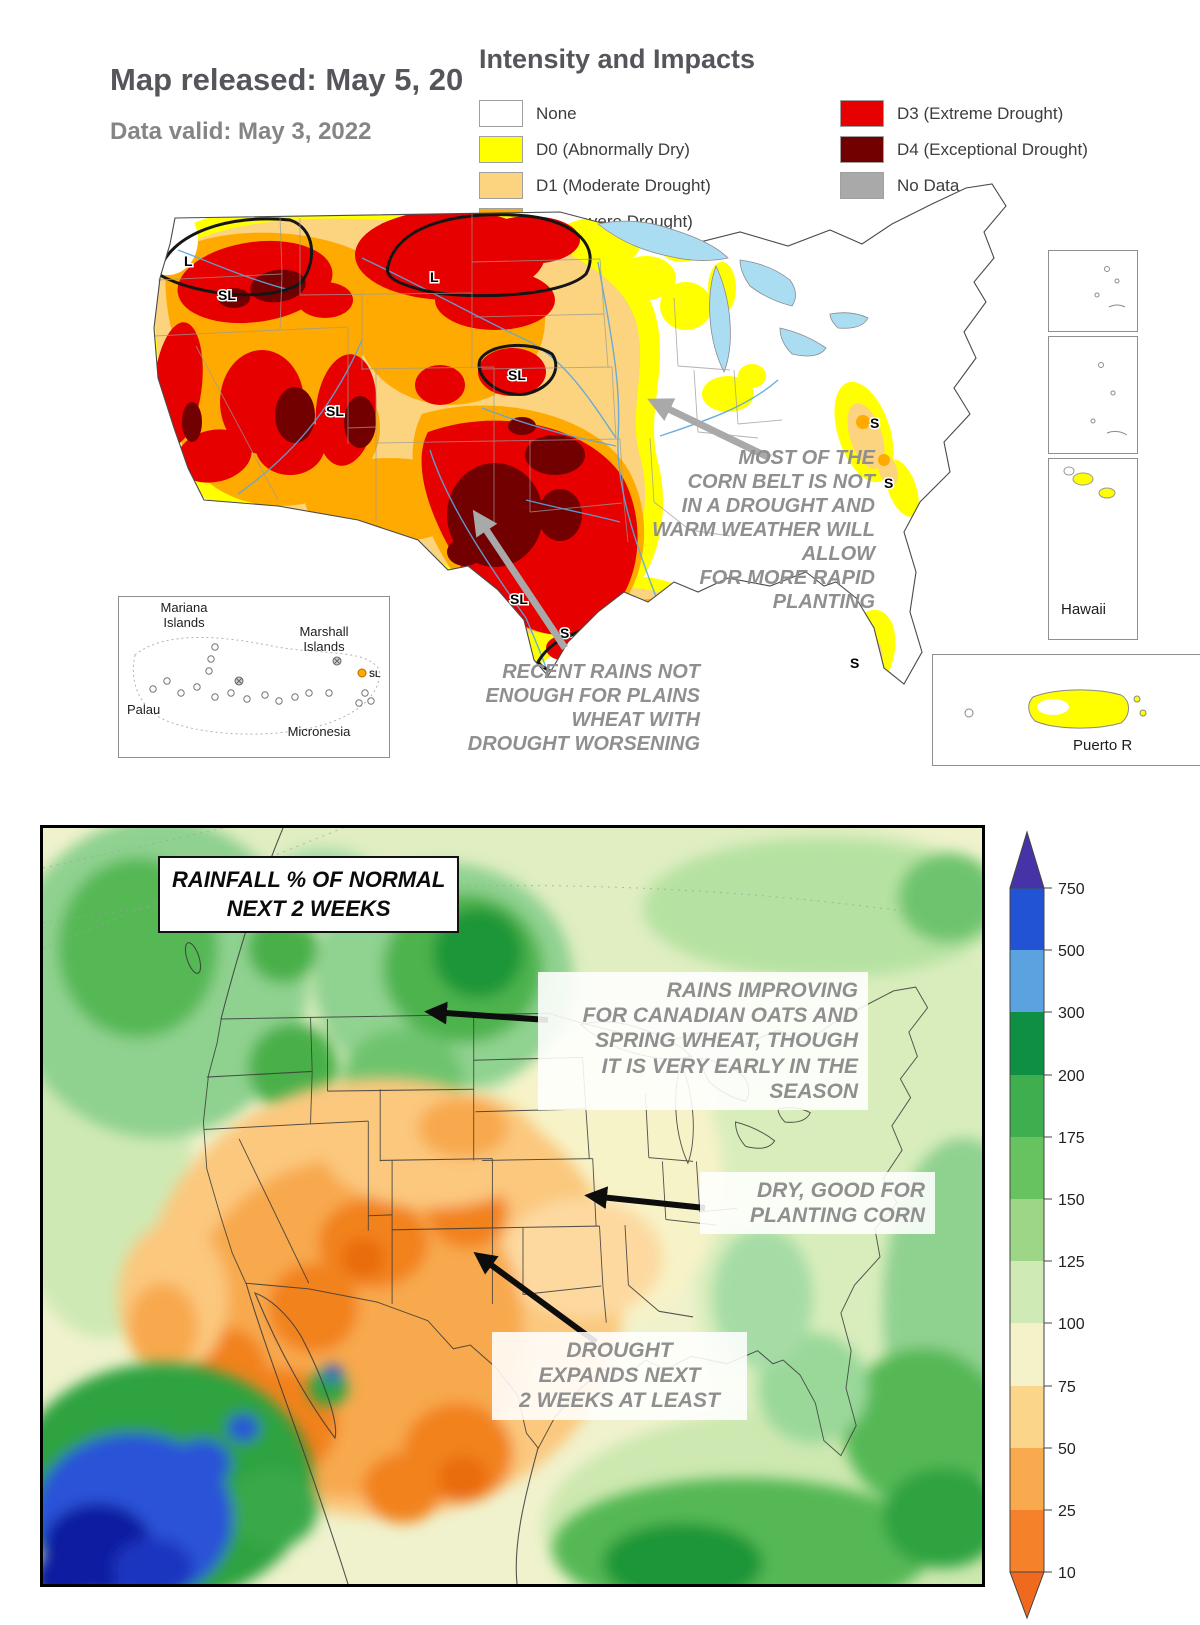 The width and height of the screenshot is (1200, 1625). Describe the element at coordinates (595, 113) in the screenshot. I see `legend-item-none: None` at that location.